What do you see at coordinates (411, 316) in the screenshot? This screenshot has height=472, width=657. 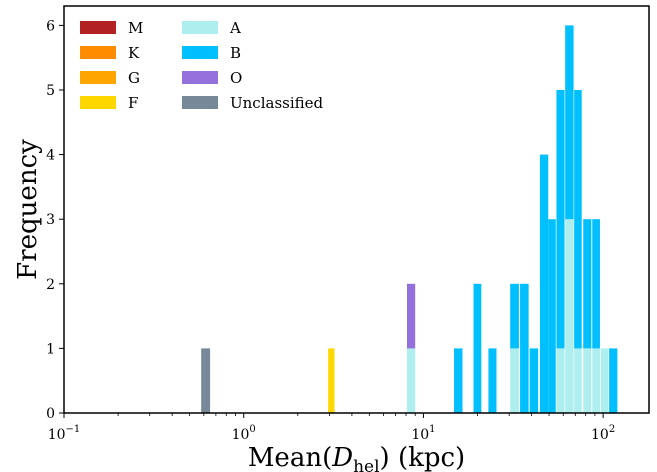 I see `bar-o` at bounding box center [411, 316].